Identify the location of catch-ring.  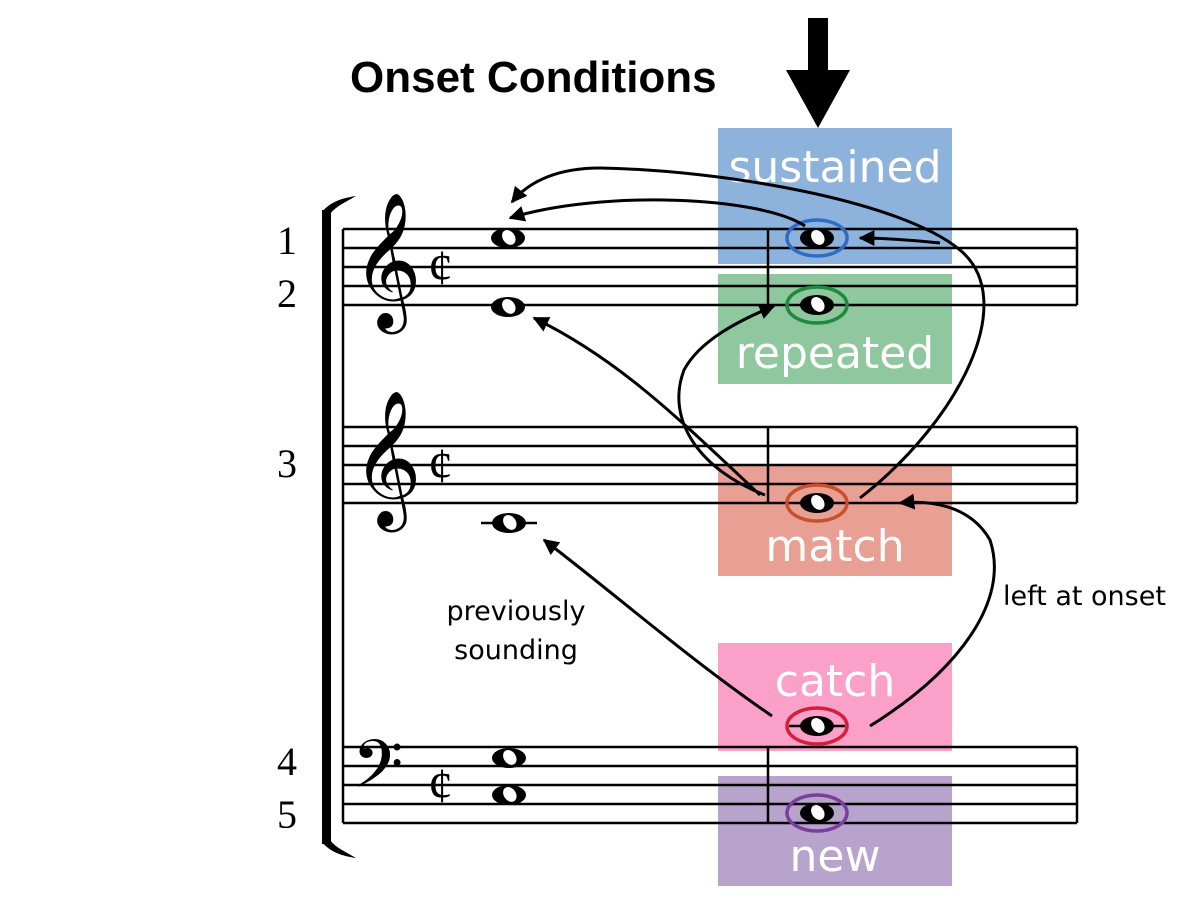
(817, 726).